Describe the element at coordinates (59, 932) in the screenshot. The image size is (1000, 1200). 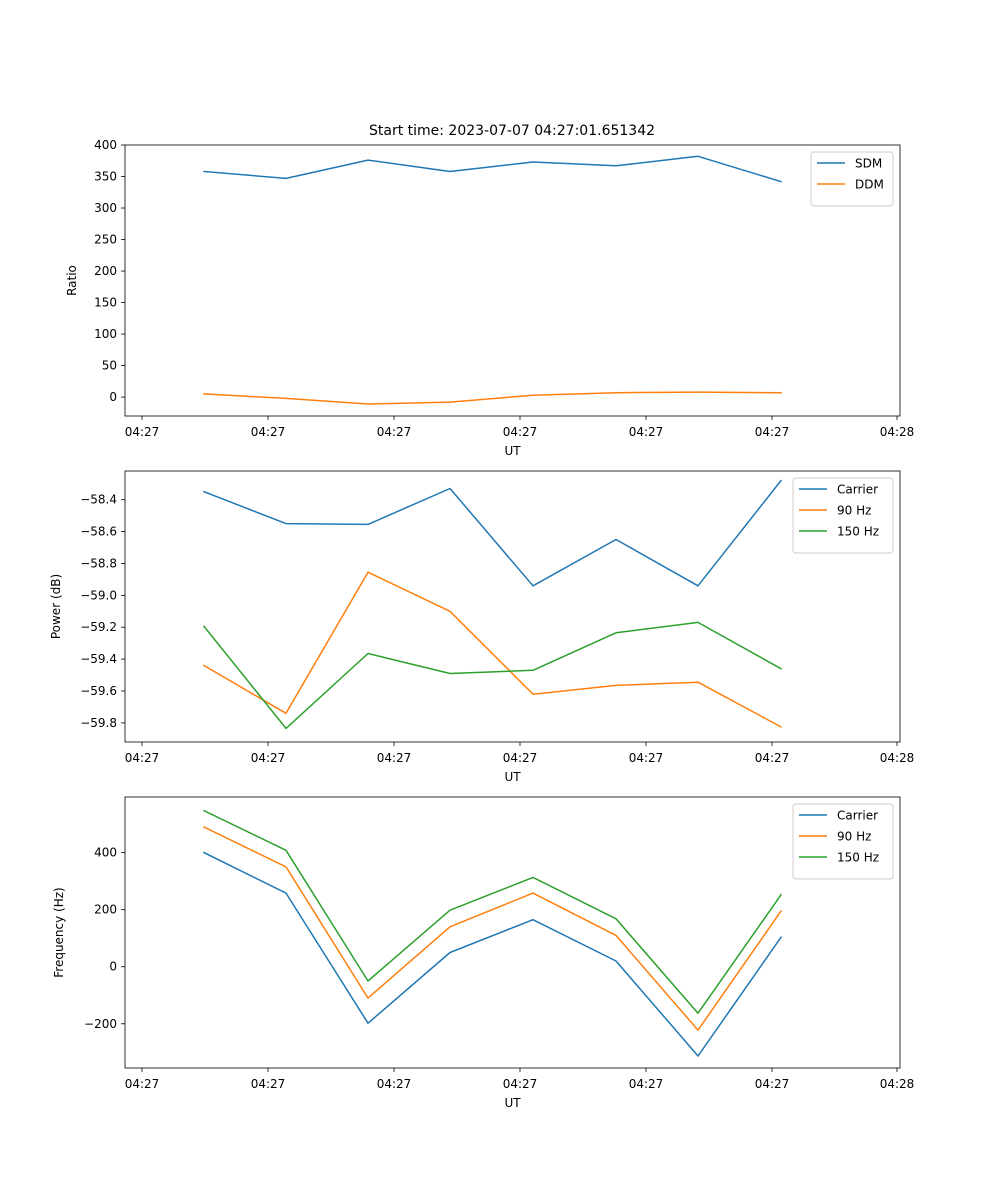
I see `y-axis-label: Frequency (Hz)` at that location.